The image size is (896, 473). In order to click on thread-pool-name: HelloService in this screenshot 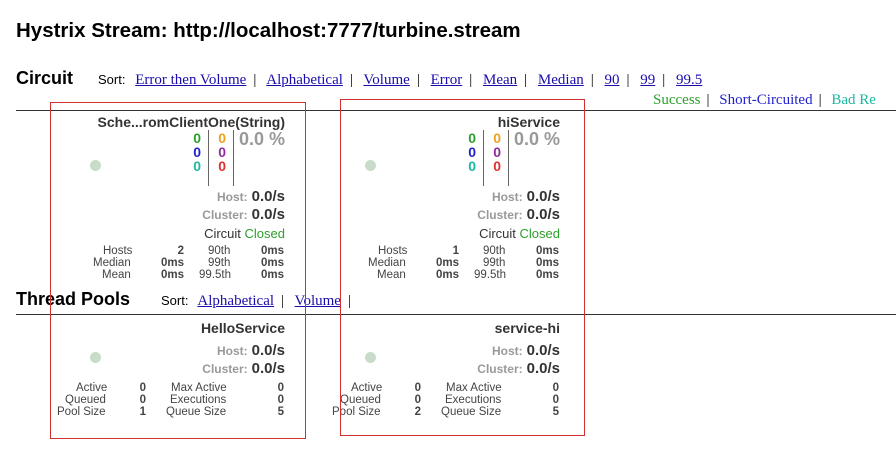, I will do `click(242, 328)`.